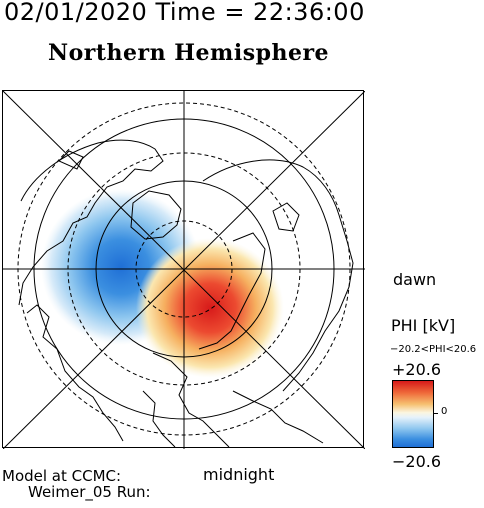 This screenshot has height=508, width=484. What do you see at coordinates (184, 13) in the screenshot?
I see `timestamp-title: 02/01/2020 Time = 22:36:00` at bounding box center [184, 13].